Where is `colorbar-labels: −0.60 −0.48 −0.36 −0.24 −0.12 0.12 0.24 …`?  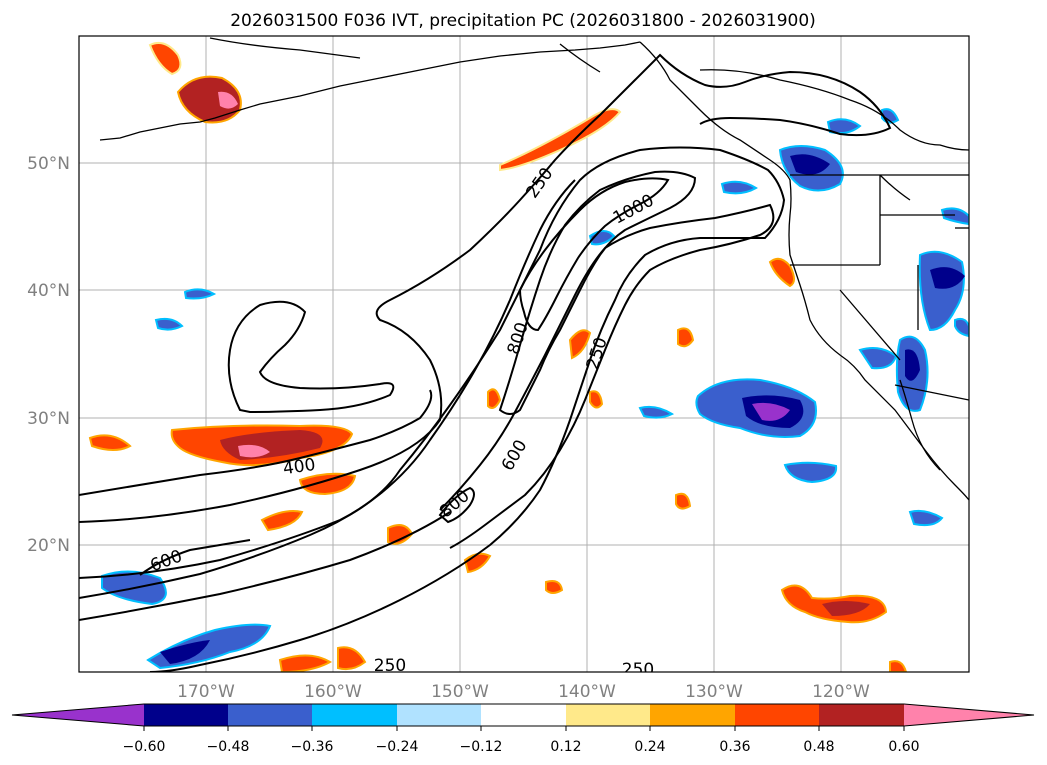
colorbar-labels: −0.60 −0.48 −0.36 −0.24 −0.12 0.12 0.24 … is located at coordinates (521, 747).